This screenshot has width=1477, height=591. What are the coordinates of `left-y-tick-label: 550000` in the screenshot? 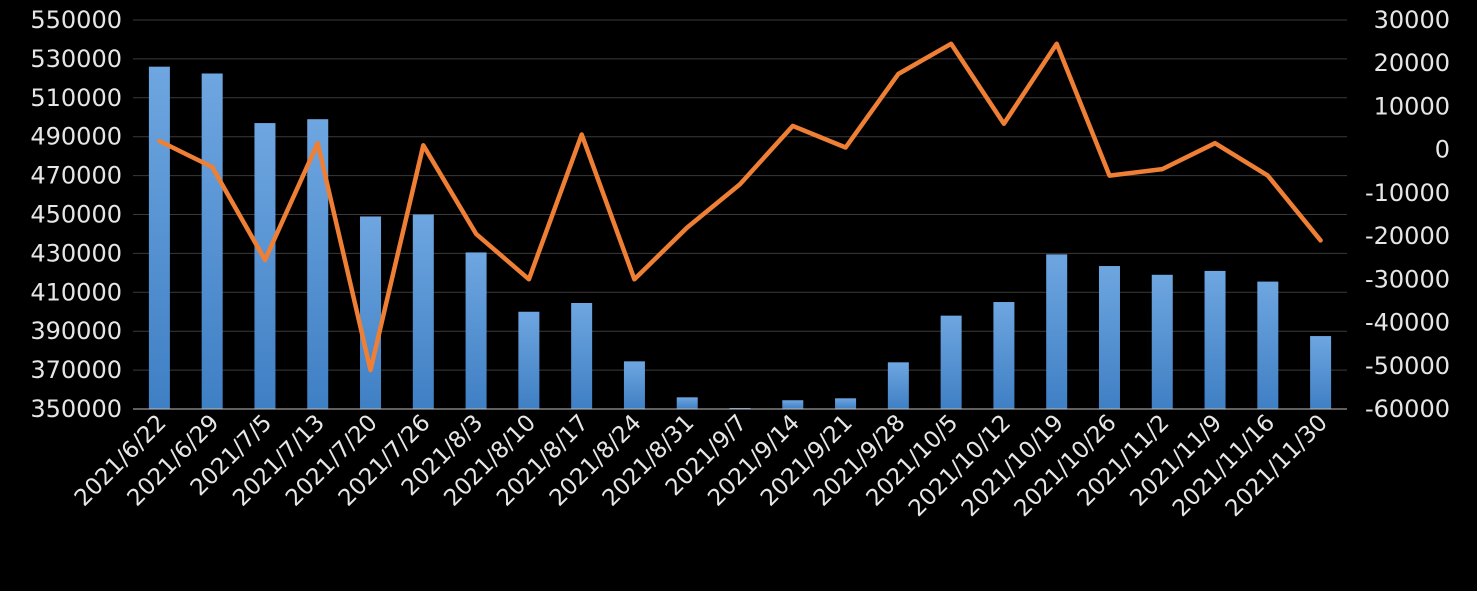 It's located at (76, 20).